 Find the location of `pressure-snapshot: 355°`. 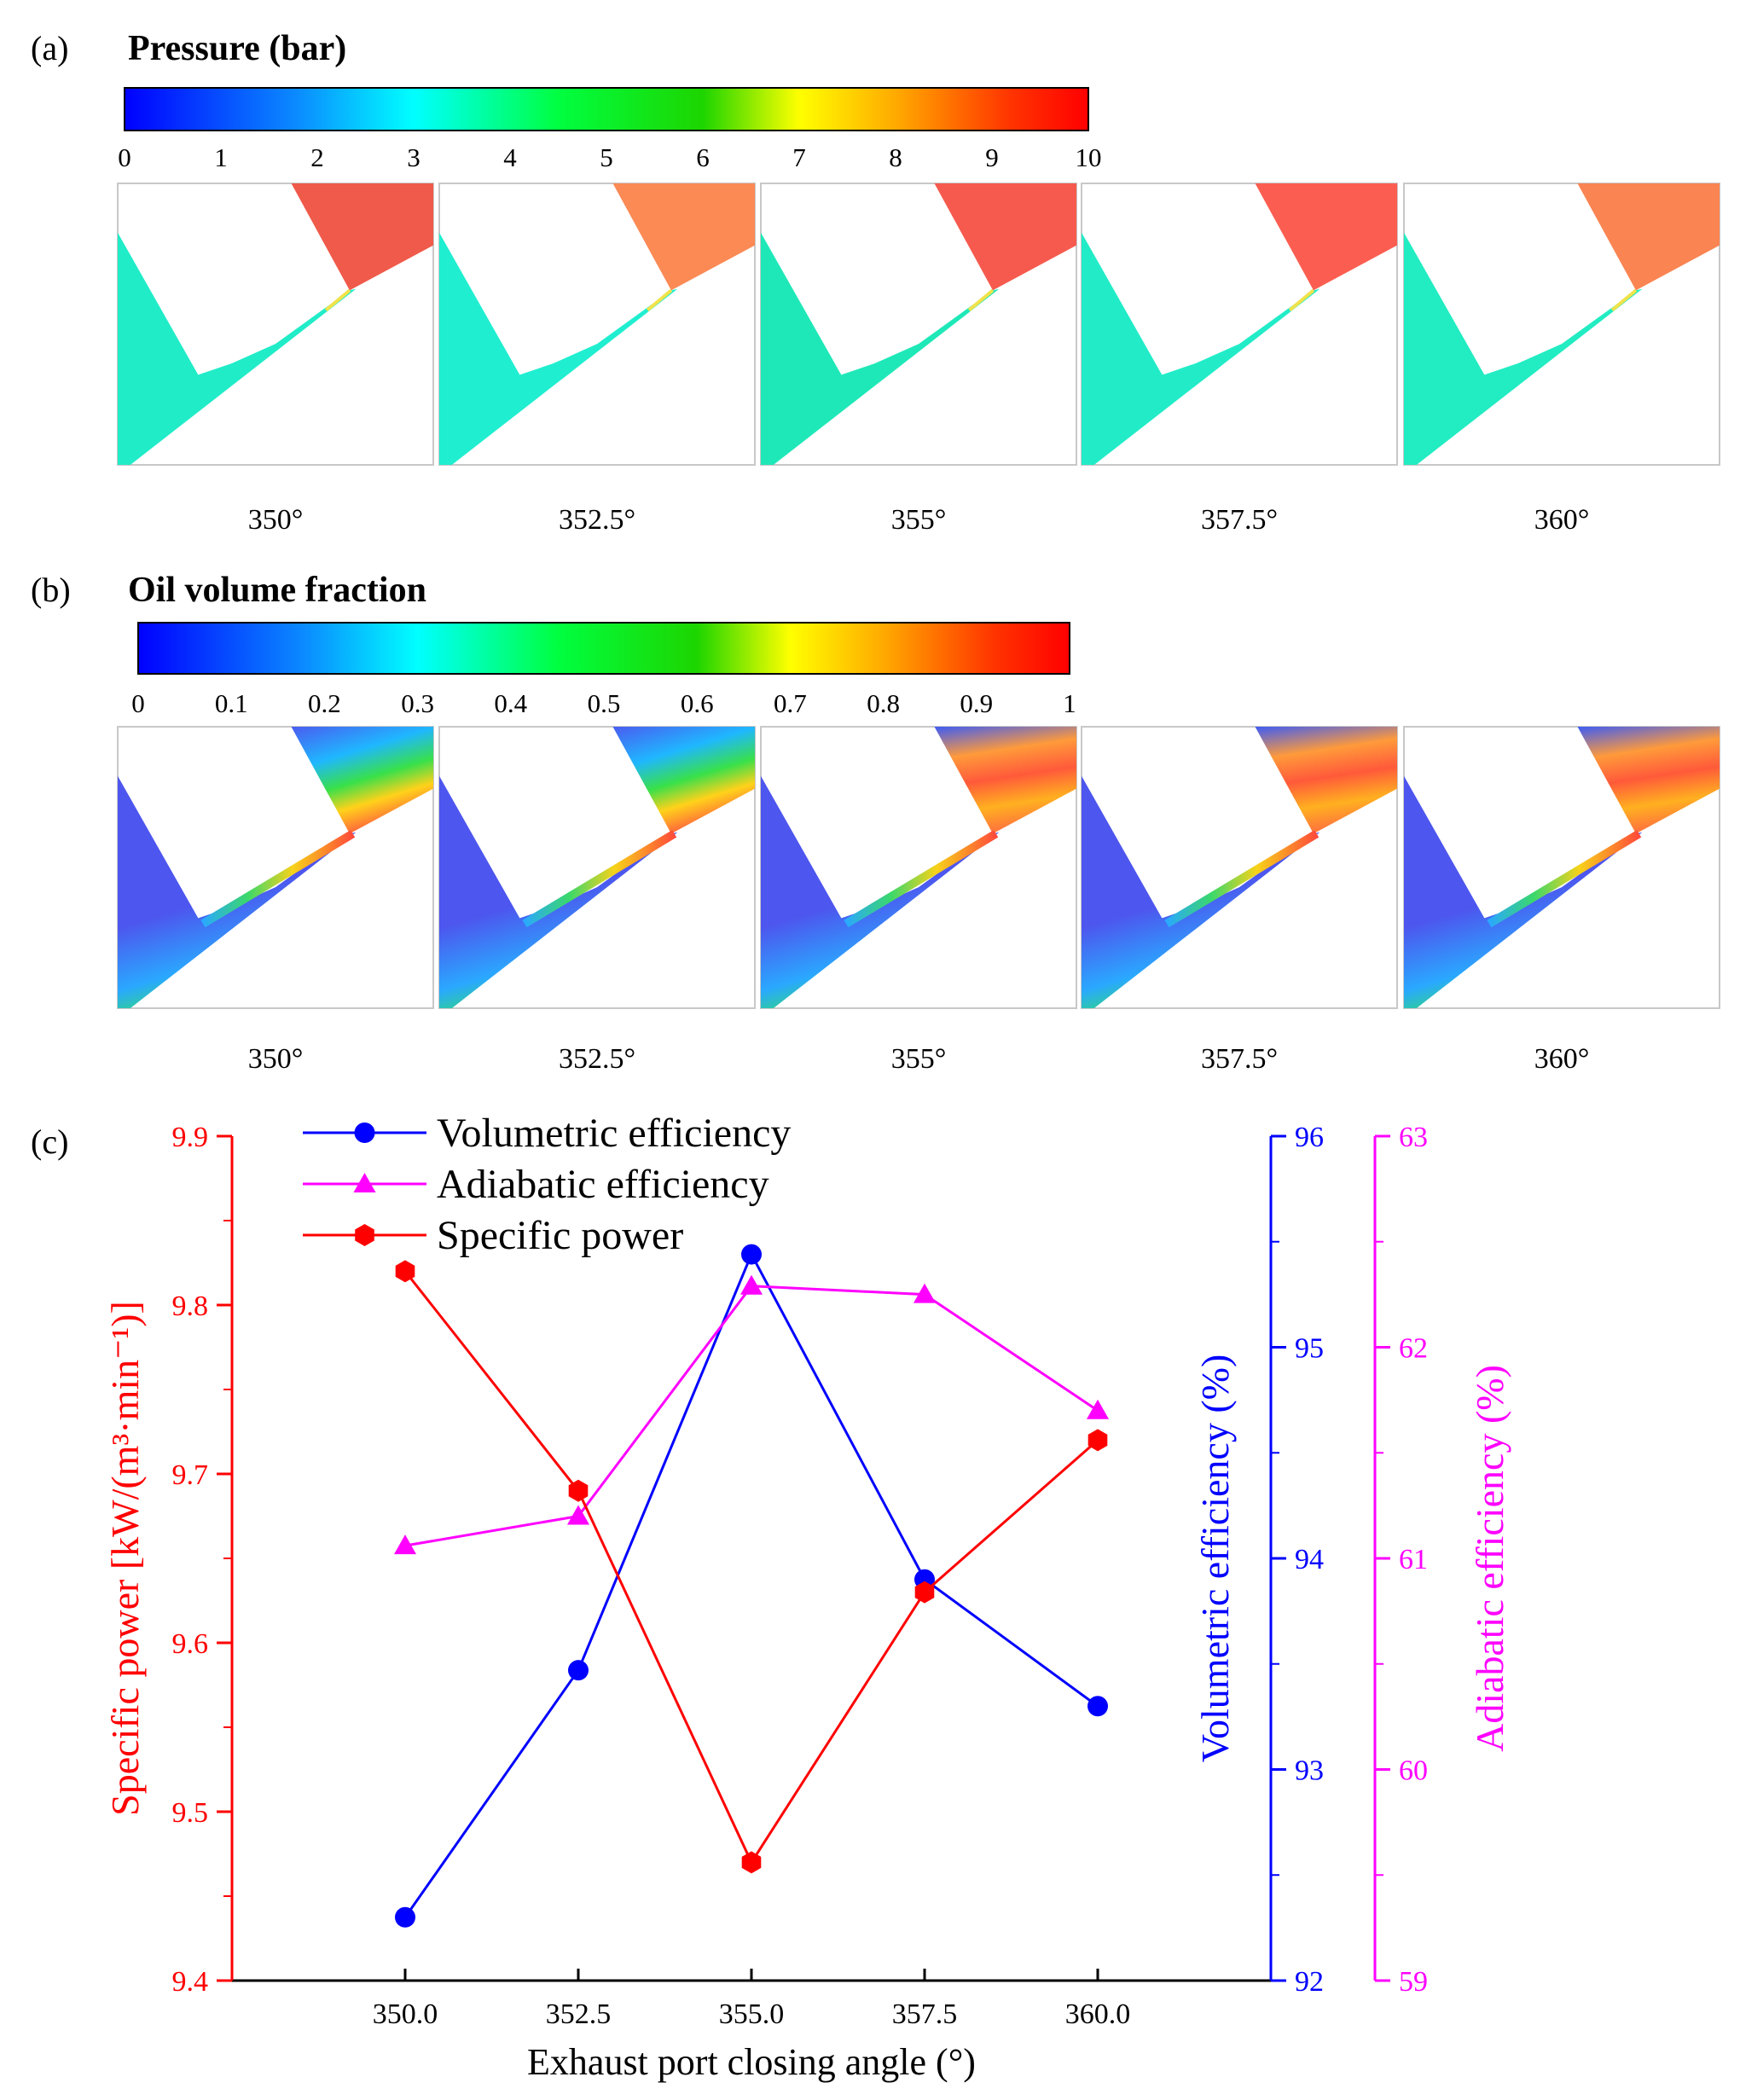

pressure-snapshot: 355° is located at coordinates (918, 359).